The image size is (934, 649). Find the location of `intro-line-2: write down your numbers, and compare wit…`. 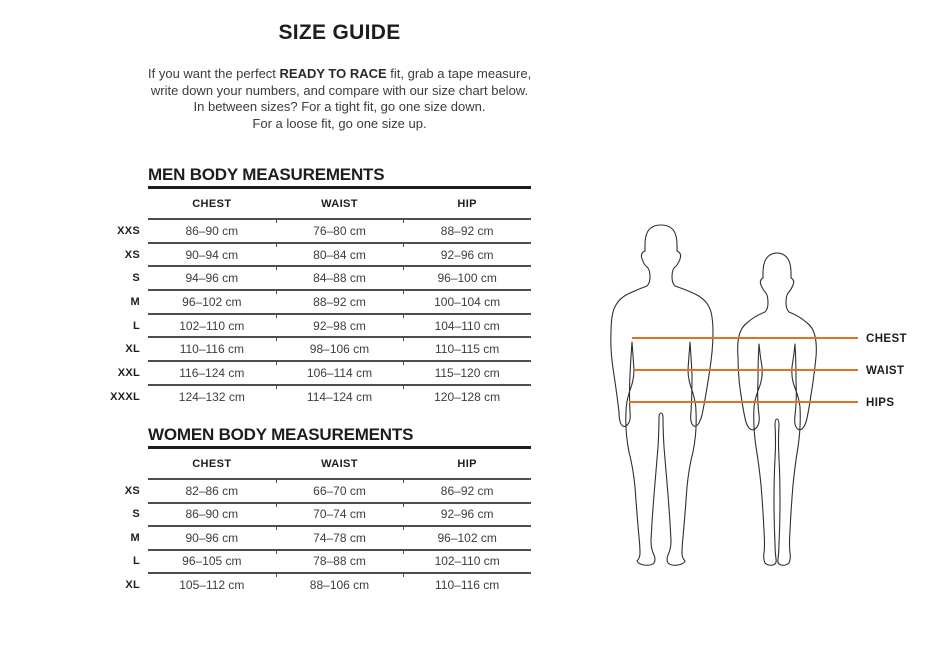

intro-line-2: write down your numbers, and compare wit… is located at coordinates (339, 90).